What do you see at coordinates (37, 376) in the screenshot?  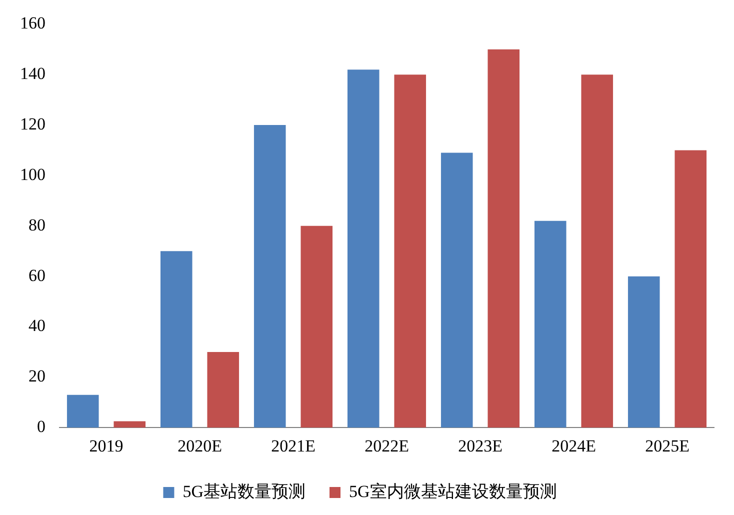 I see `y-tick-label: 20` at bounding box center [37, 376].